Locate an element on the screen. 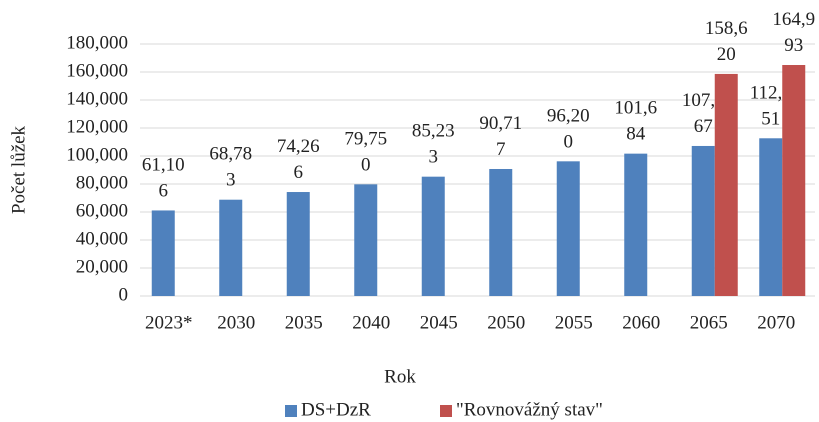 The width and height of the screenshot is (819, 422). y-tick-label: 120,000 is located at coordinates (97, 126).